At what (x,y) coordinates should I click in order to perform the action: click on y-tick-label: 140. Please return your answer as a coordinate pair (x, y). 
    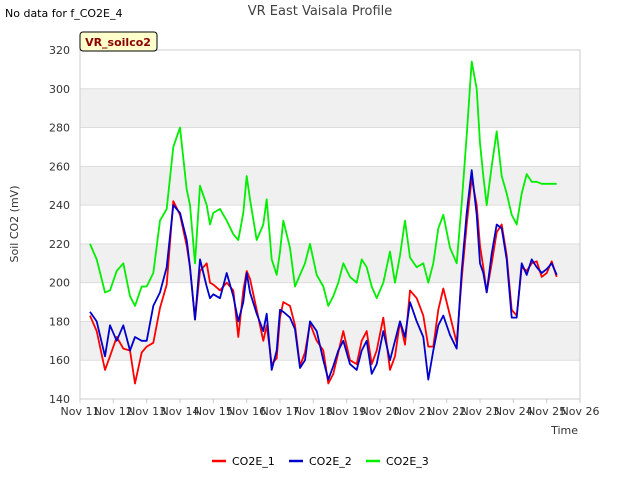
    Looking at the image, I should click on (59, 399).